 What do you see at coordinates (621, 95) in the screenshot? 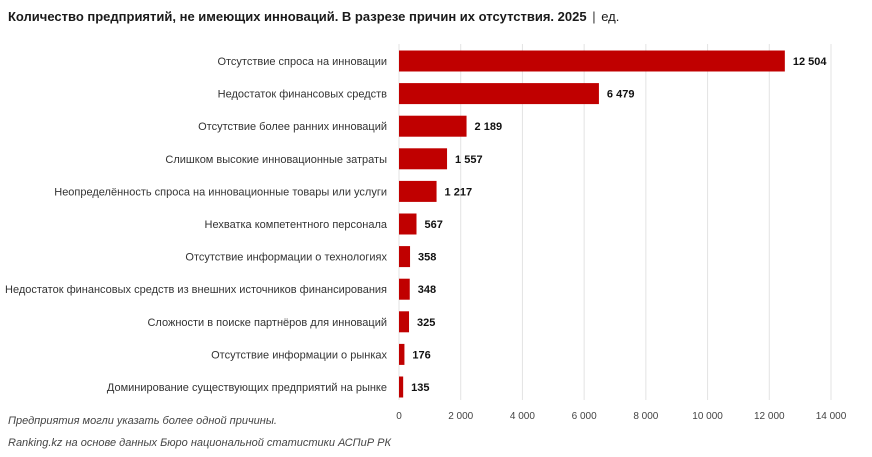
I see `value-label: 6 479` at bounding box center [621, 95].